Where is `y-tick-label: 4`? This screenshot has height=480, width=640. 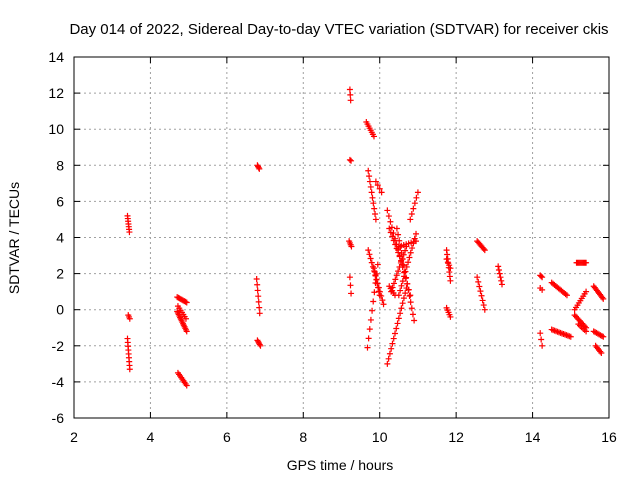 y-tick-label: 4 is located at coordinates (60, 238).